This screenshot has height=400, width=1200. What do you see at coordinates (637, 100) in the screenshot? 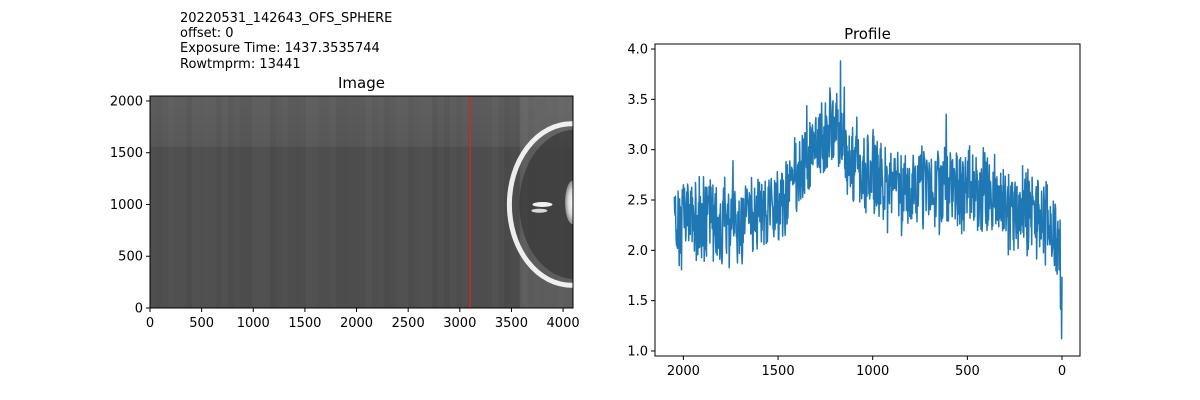
I see `profile-y-tick-label: 3.5` at bounding box center [637, 100].